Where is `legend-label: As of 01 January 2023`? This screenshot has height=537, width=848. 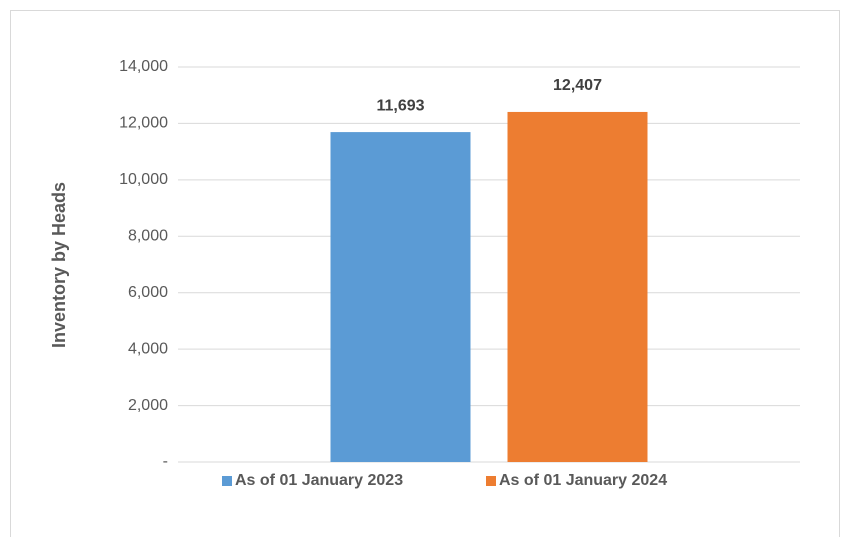 legend-label: As of 01 January 2023 is located at coordinates (319, 480).